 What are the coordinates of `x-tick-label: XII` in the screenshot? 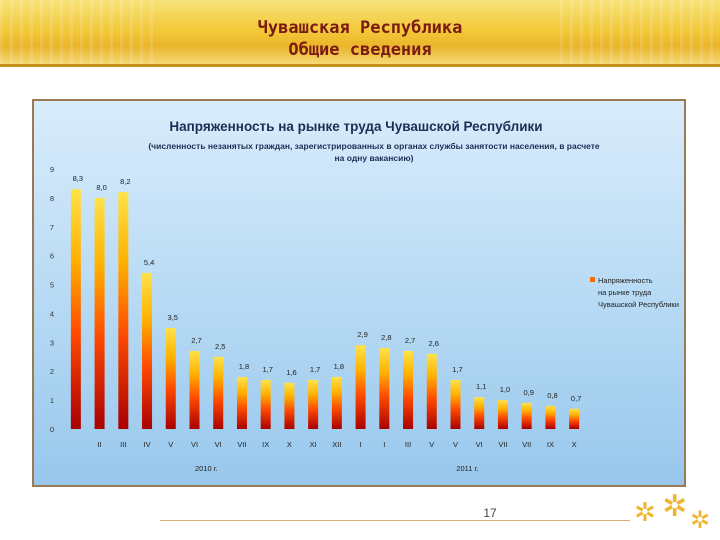 It's located at (336, 444).